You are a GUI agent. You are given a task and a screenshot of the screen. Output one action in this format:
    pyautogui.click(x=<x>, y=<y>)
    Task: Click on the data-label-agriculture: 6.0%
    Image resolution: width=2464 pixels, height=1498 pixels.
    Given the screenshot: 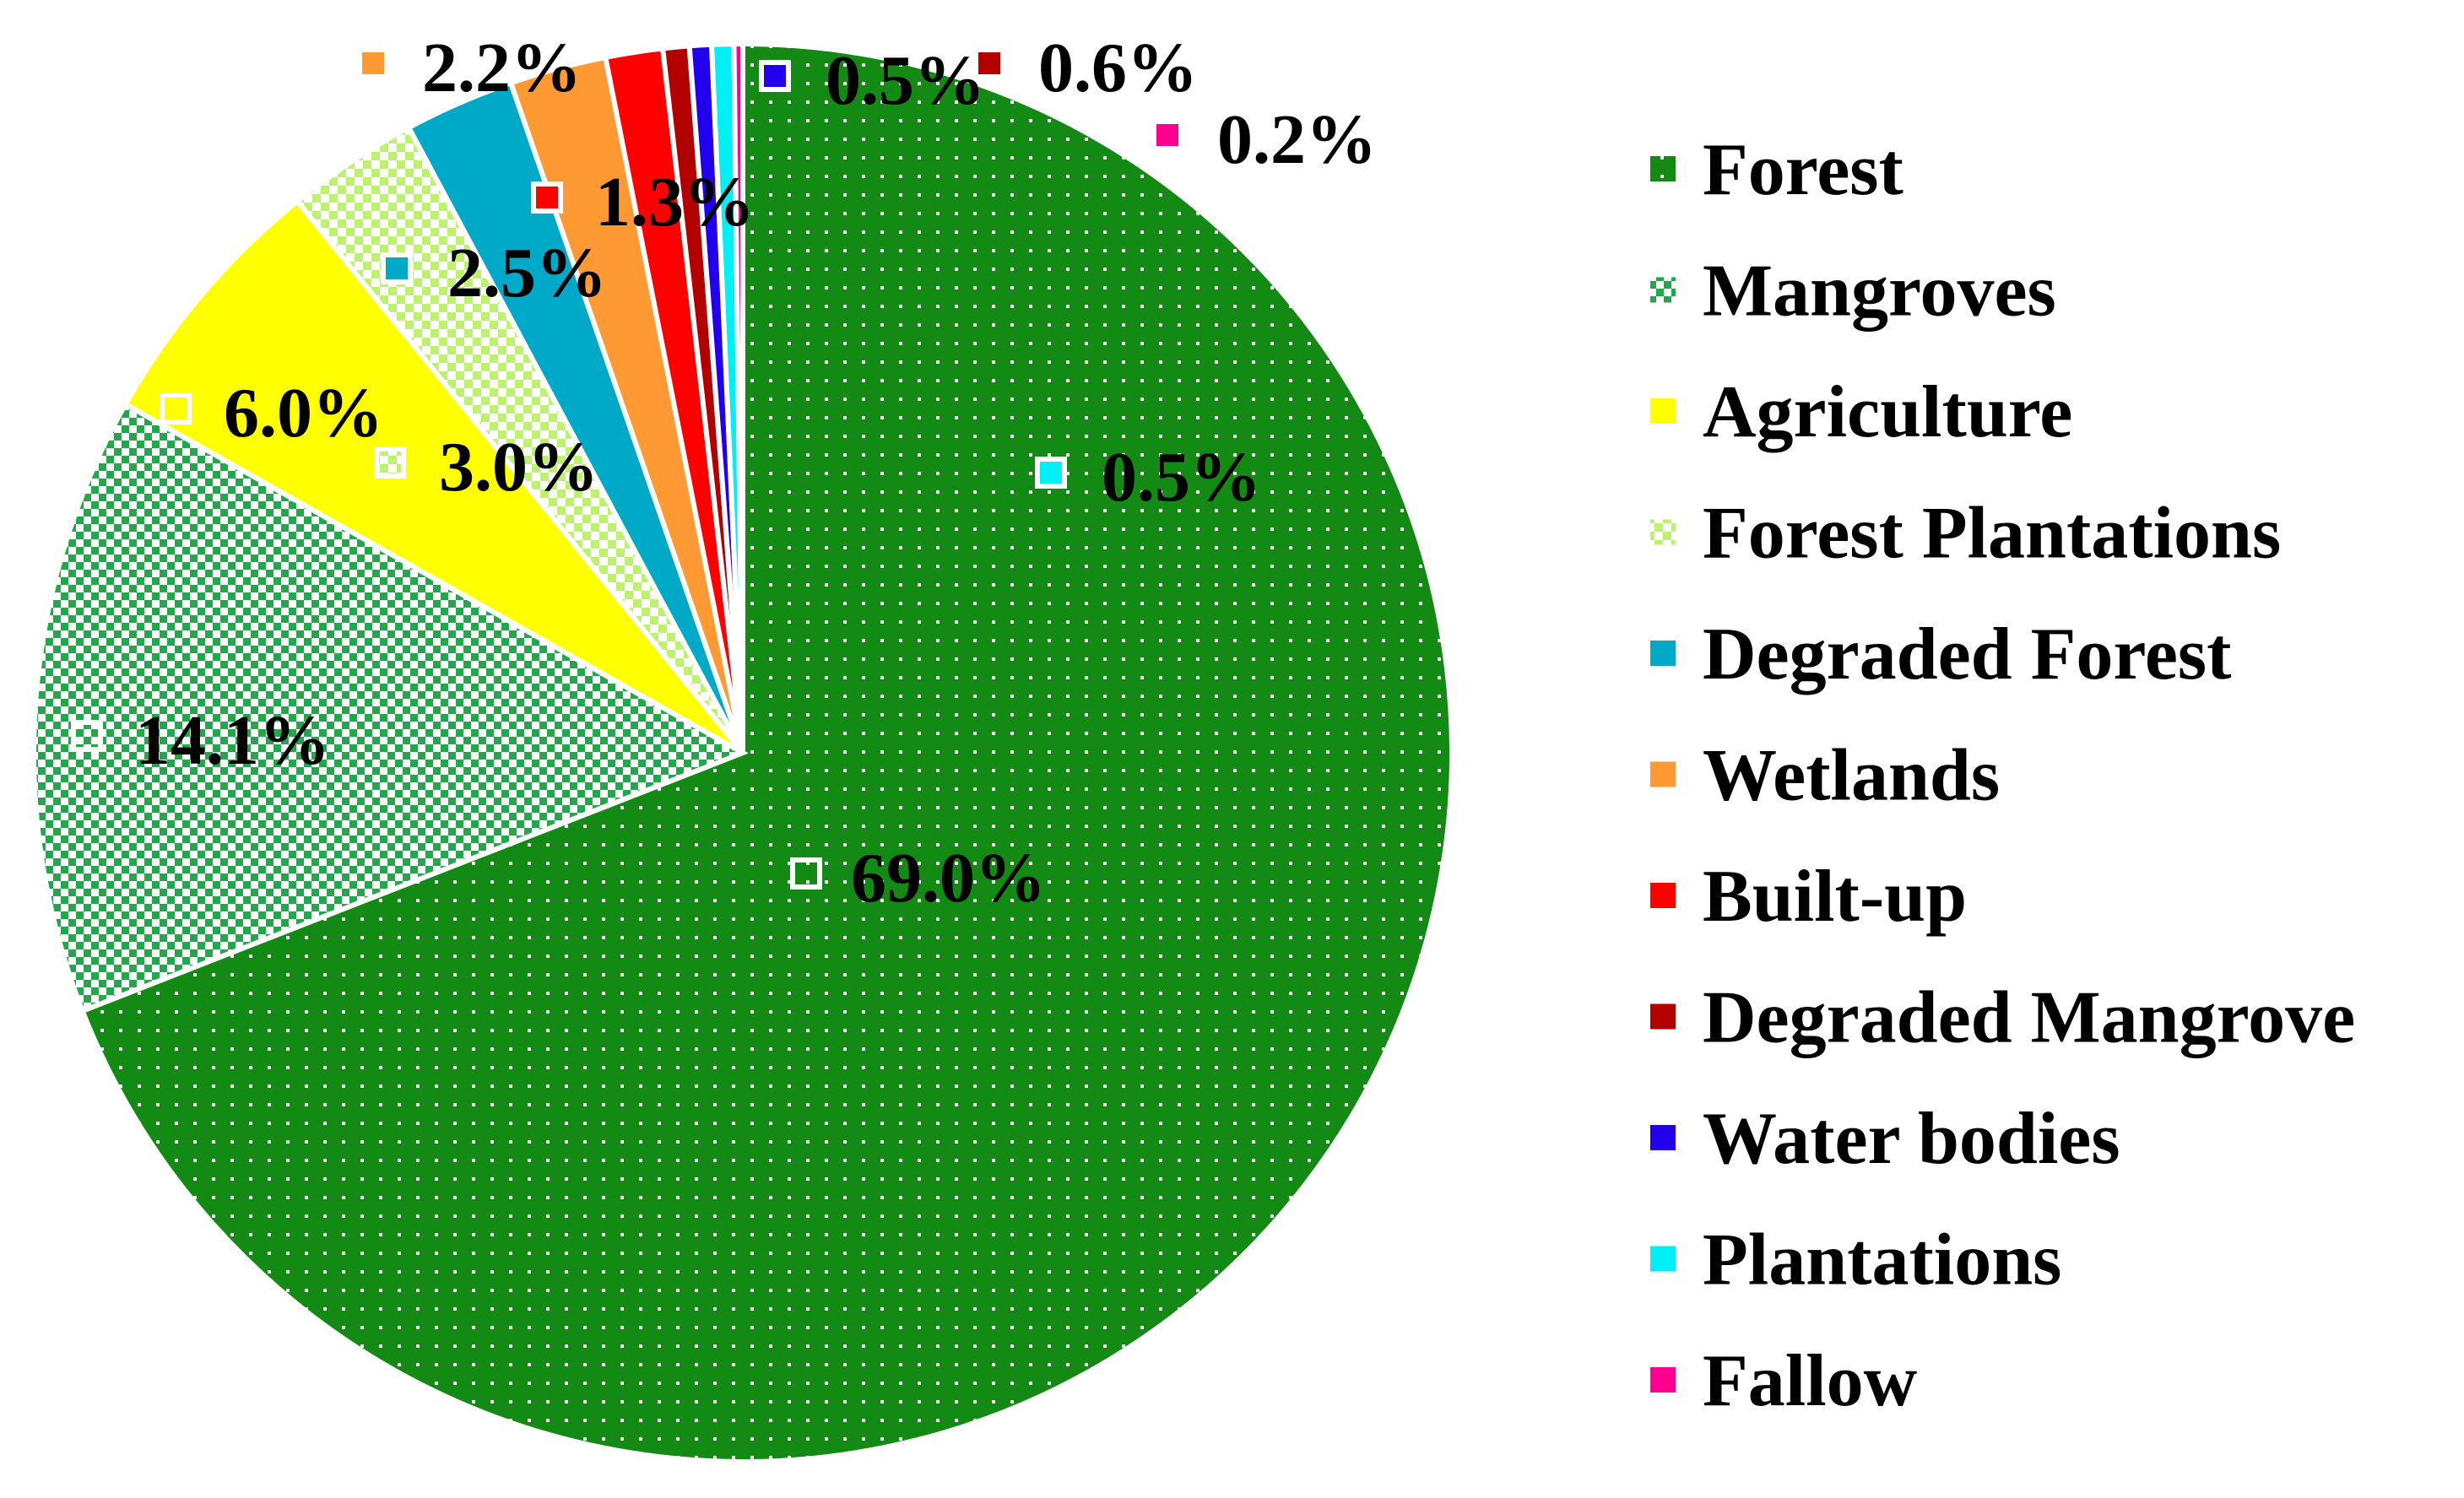 What is the action you would take?
    pyautogui.click(x=303, y=413)
    